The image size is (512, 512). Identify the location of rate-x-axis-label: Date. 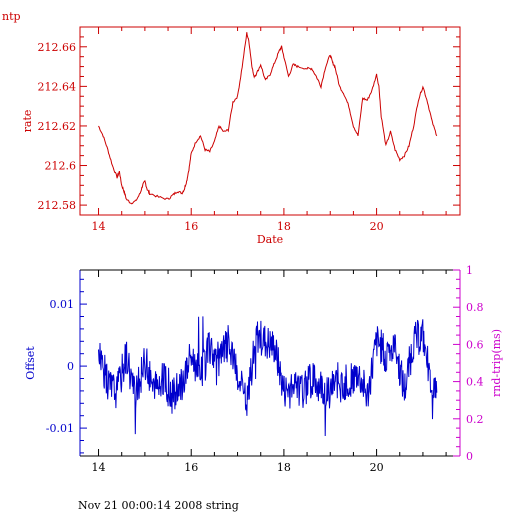
(270, 239).